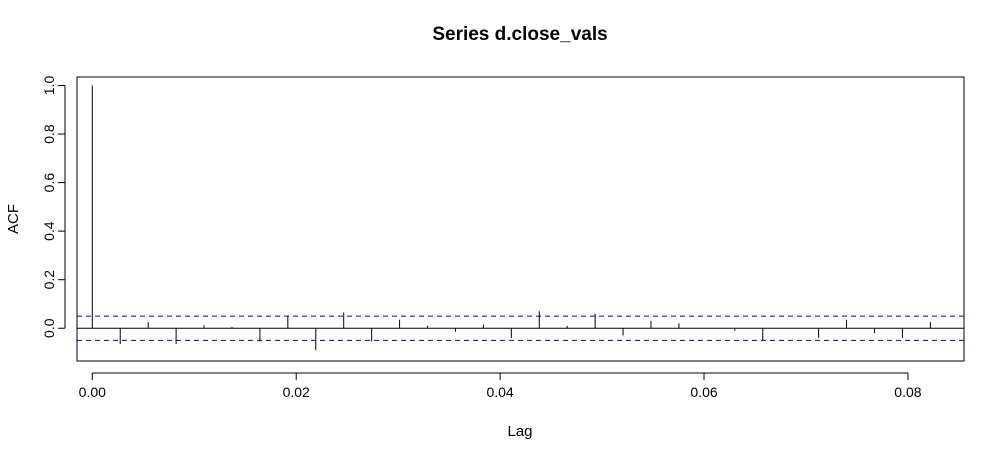  What do you see at coordinates (49, 328) in the screenshot?
I see `y-tick-label: 0.0` at bounding box center [49, 328].